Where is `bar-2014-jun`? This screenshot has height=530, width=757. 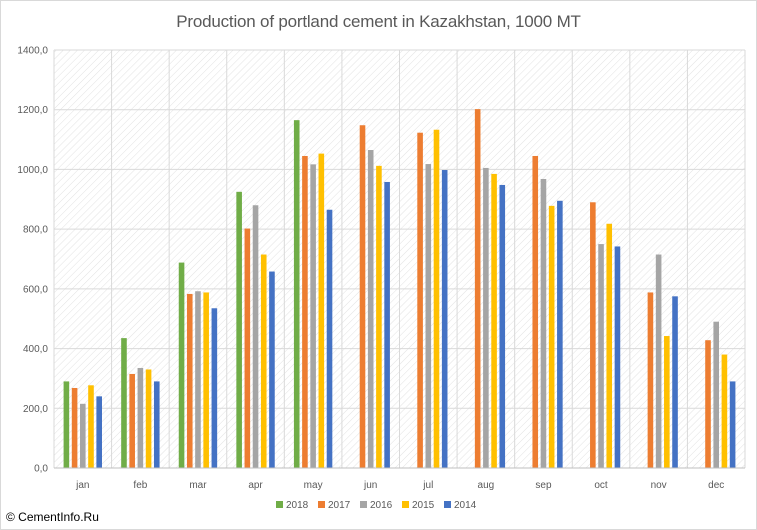
bar-2014-jun is located at coordinates (387, 324).